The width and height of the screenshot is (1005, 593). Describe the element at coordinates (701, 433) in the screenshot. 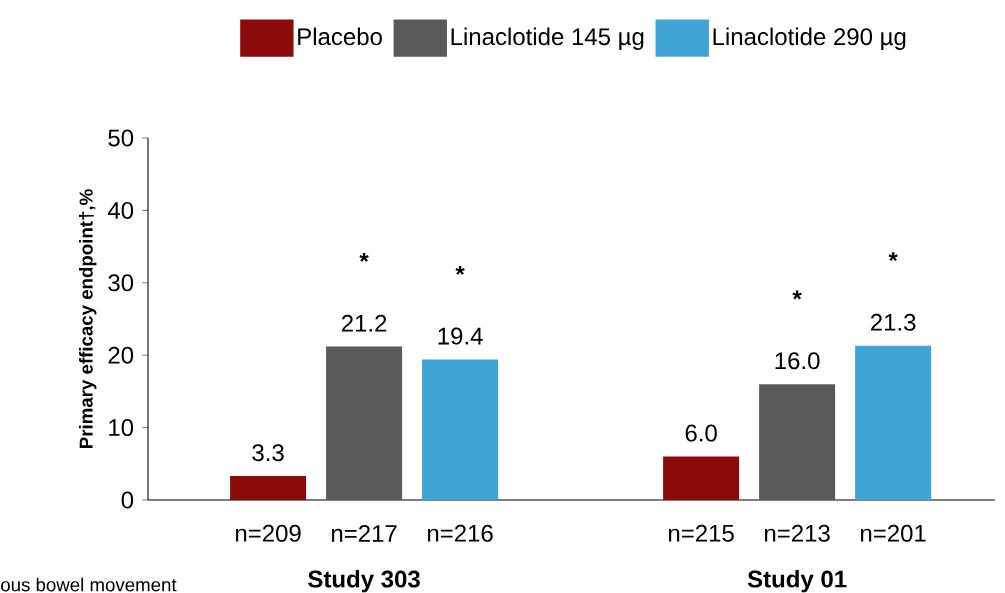

I see `data-label: 6.0` at that location.